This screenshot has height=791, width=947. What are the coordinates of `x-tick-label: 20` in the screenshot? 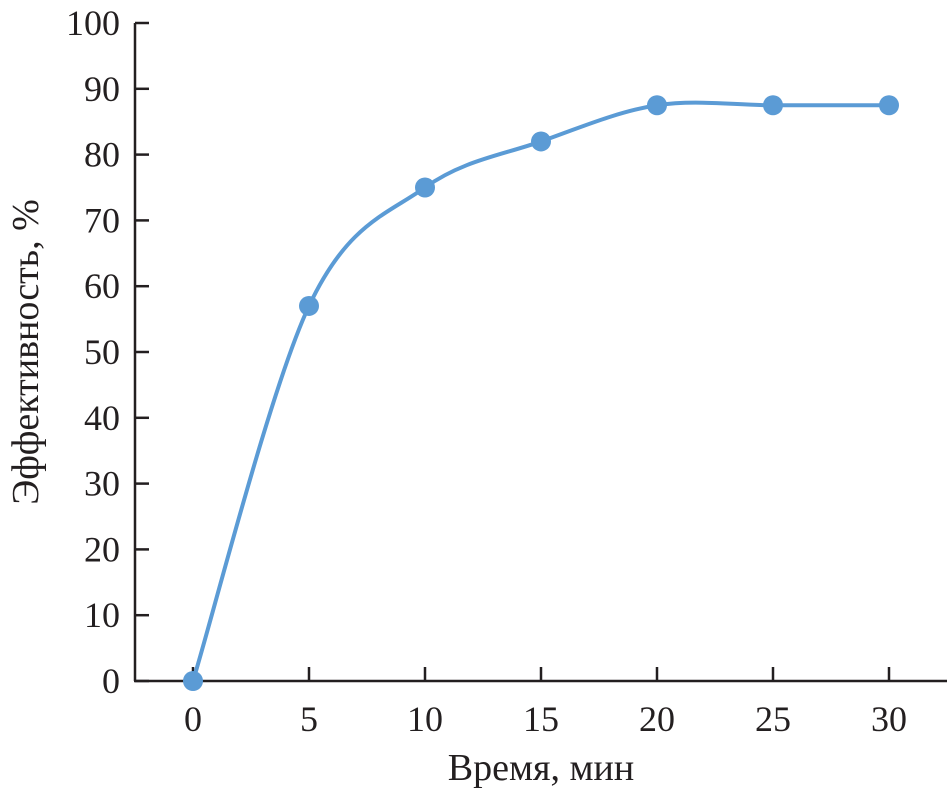 It's located at (657, 719).